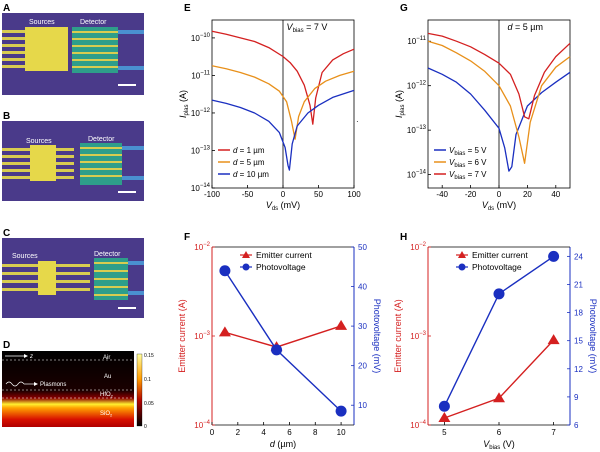 The height and width of the screenshot is (452, 600). I want to click on y2-tick-label: 10, so click(362, 405).